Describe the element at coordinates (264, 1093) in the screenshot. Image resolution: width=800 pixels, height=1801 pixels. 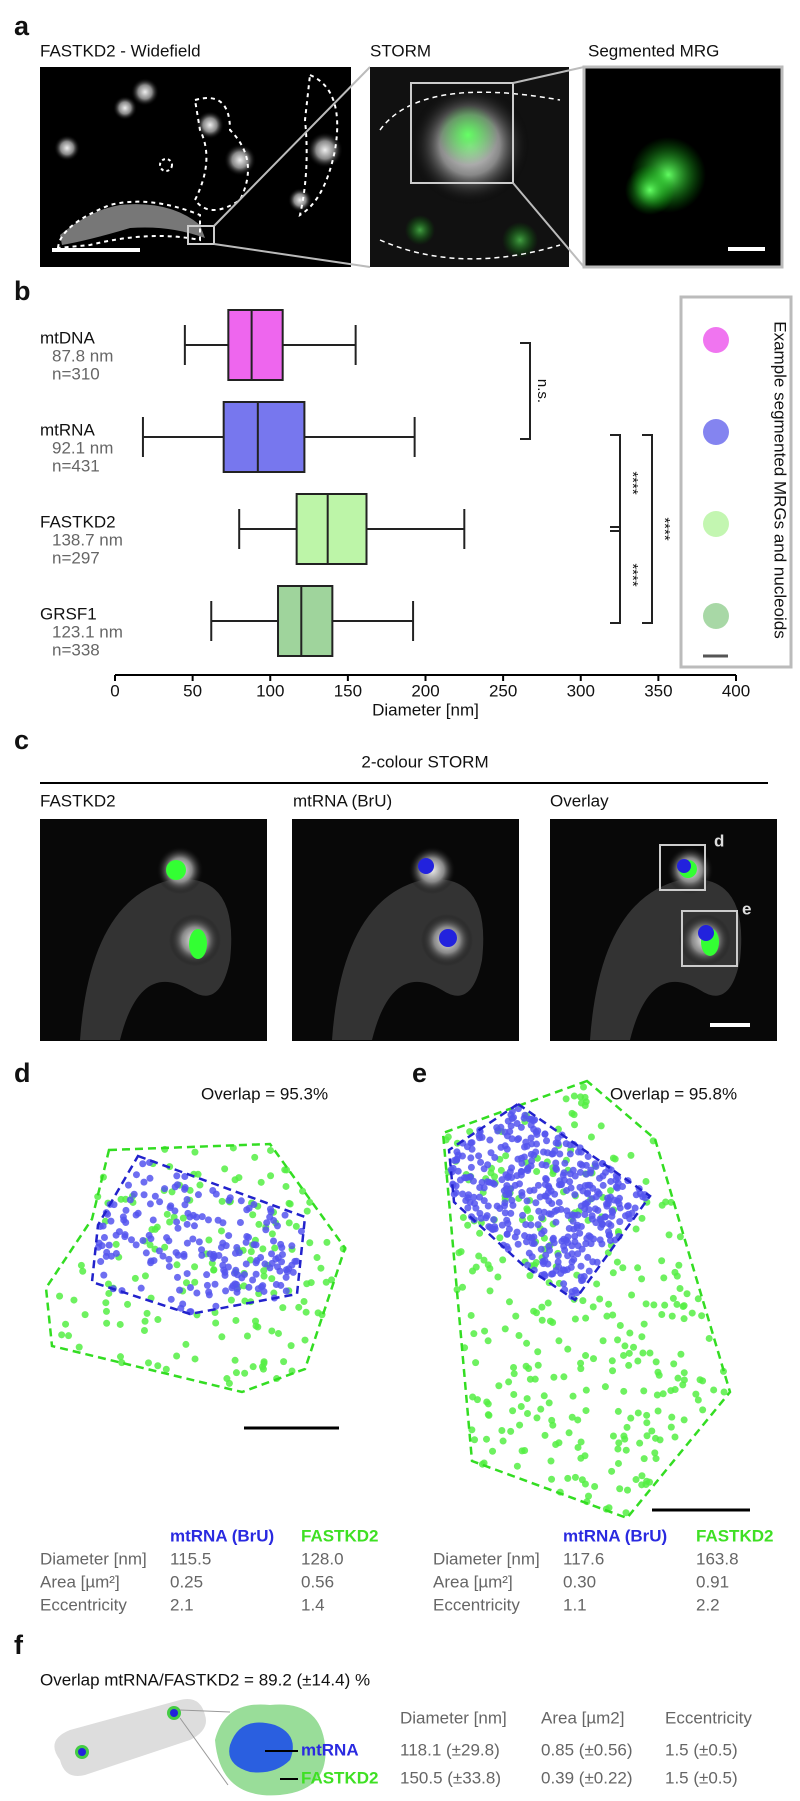
I see `overlap-label: Overlap = 95.3%` at that location.